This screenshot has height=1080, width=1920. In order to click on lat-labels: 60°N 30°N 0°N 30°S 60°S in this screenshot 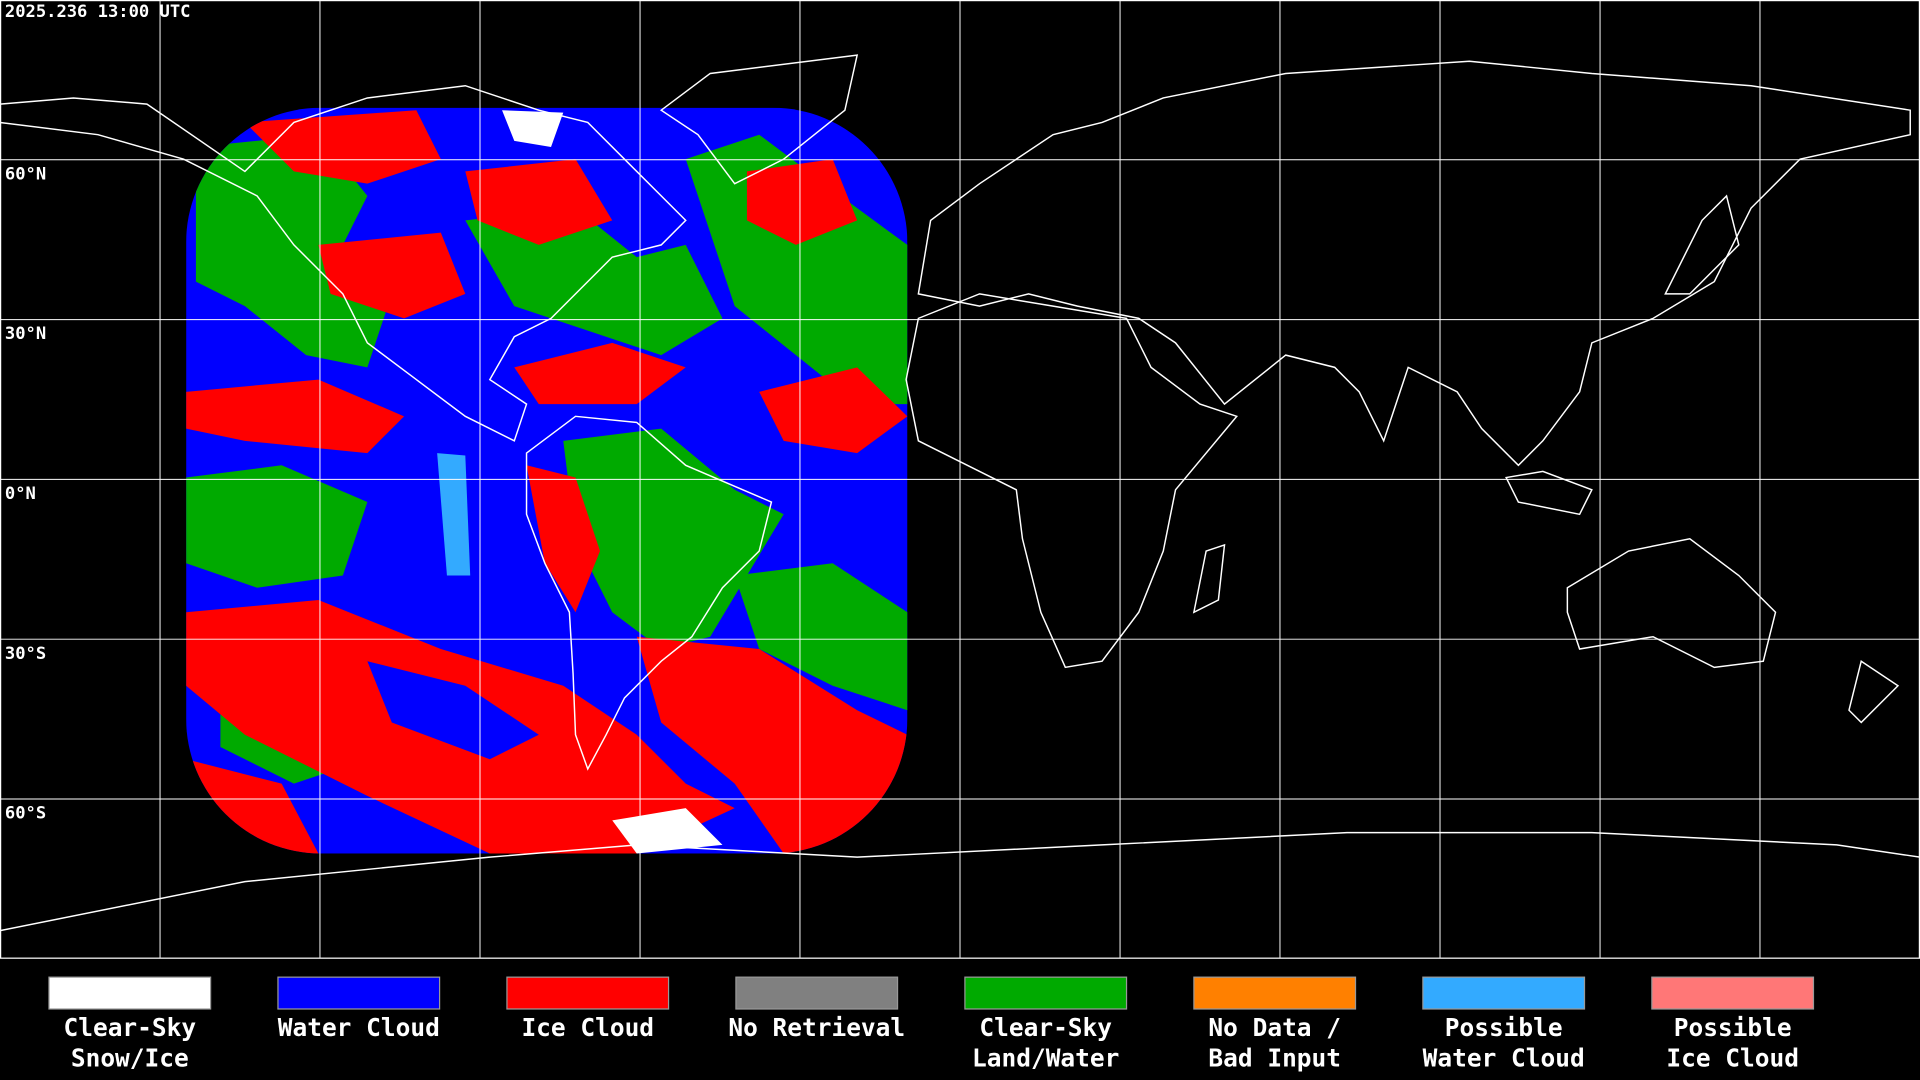, I will do `click(25, 493)`.